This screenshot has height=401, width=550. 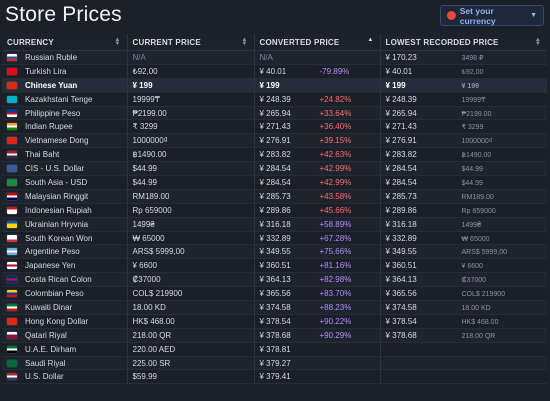 I want to click on table-row: U.S. Dollar $59.99 ¥ 379.41, so click(x=274, y=377).